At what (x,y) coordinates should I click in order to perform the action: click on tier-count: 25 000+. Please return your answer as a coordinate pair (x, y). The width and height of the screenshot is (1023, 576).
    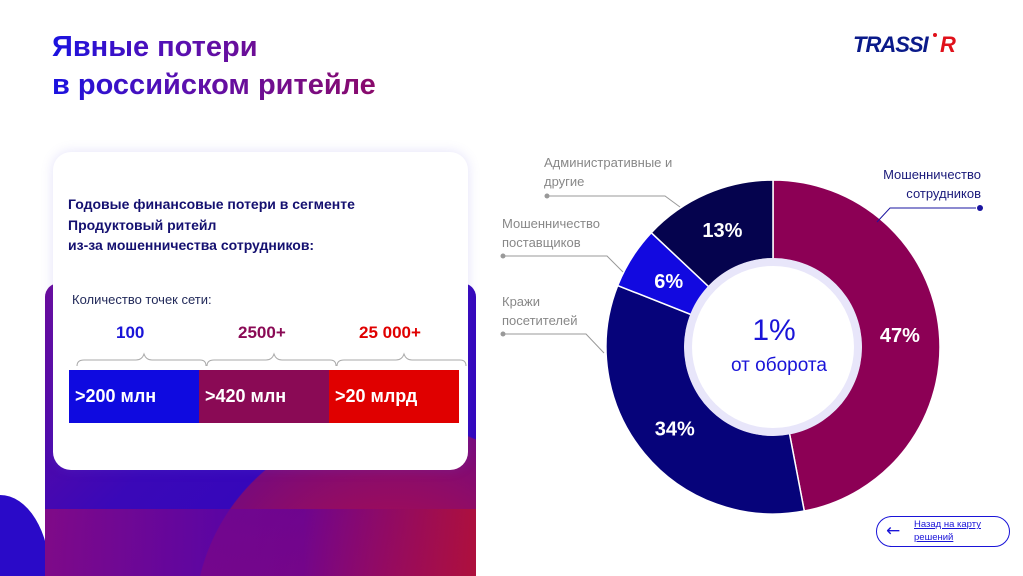
    Looking at the image, I should click on (390, 332).